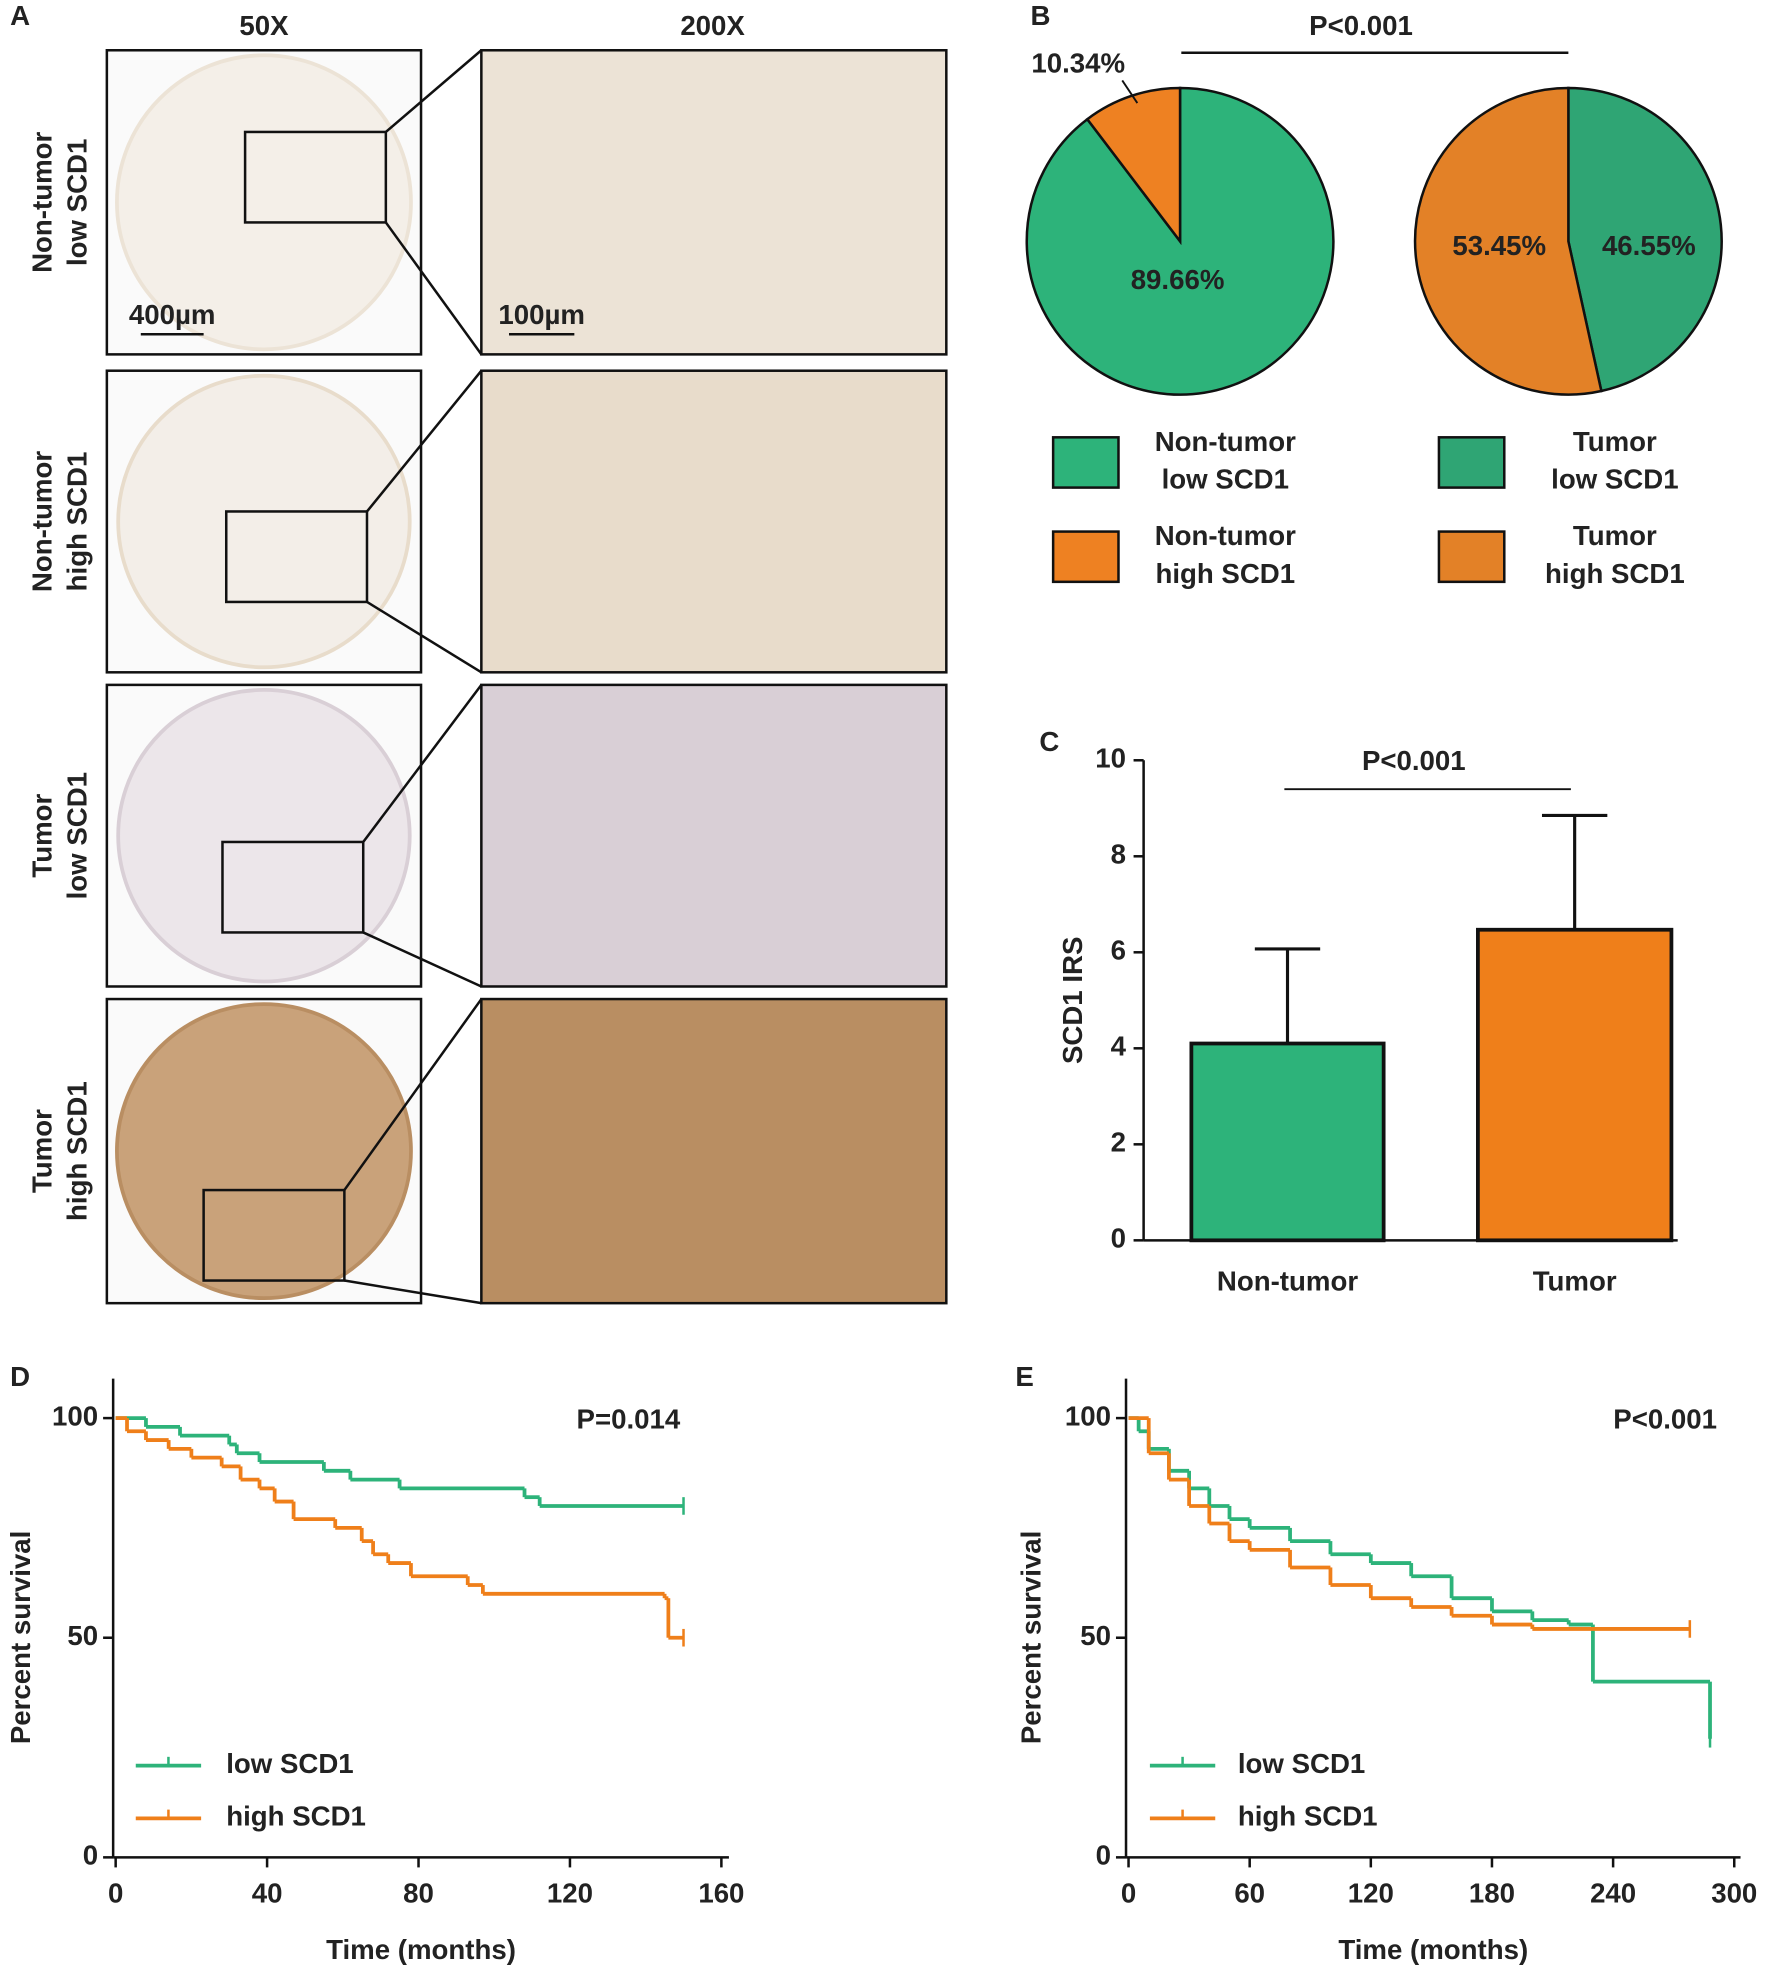 This screenshot has height=1978, width=1772. I want to click on row-label-line: Tumor, so click(41, 835).